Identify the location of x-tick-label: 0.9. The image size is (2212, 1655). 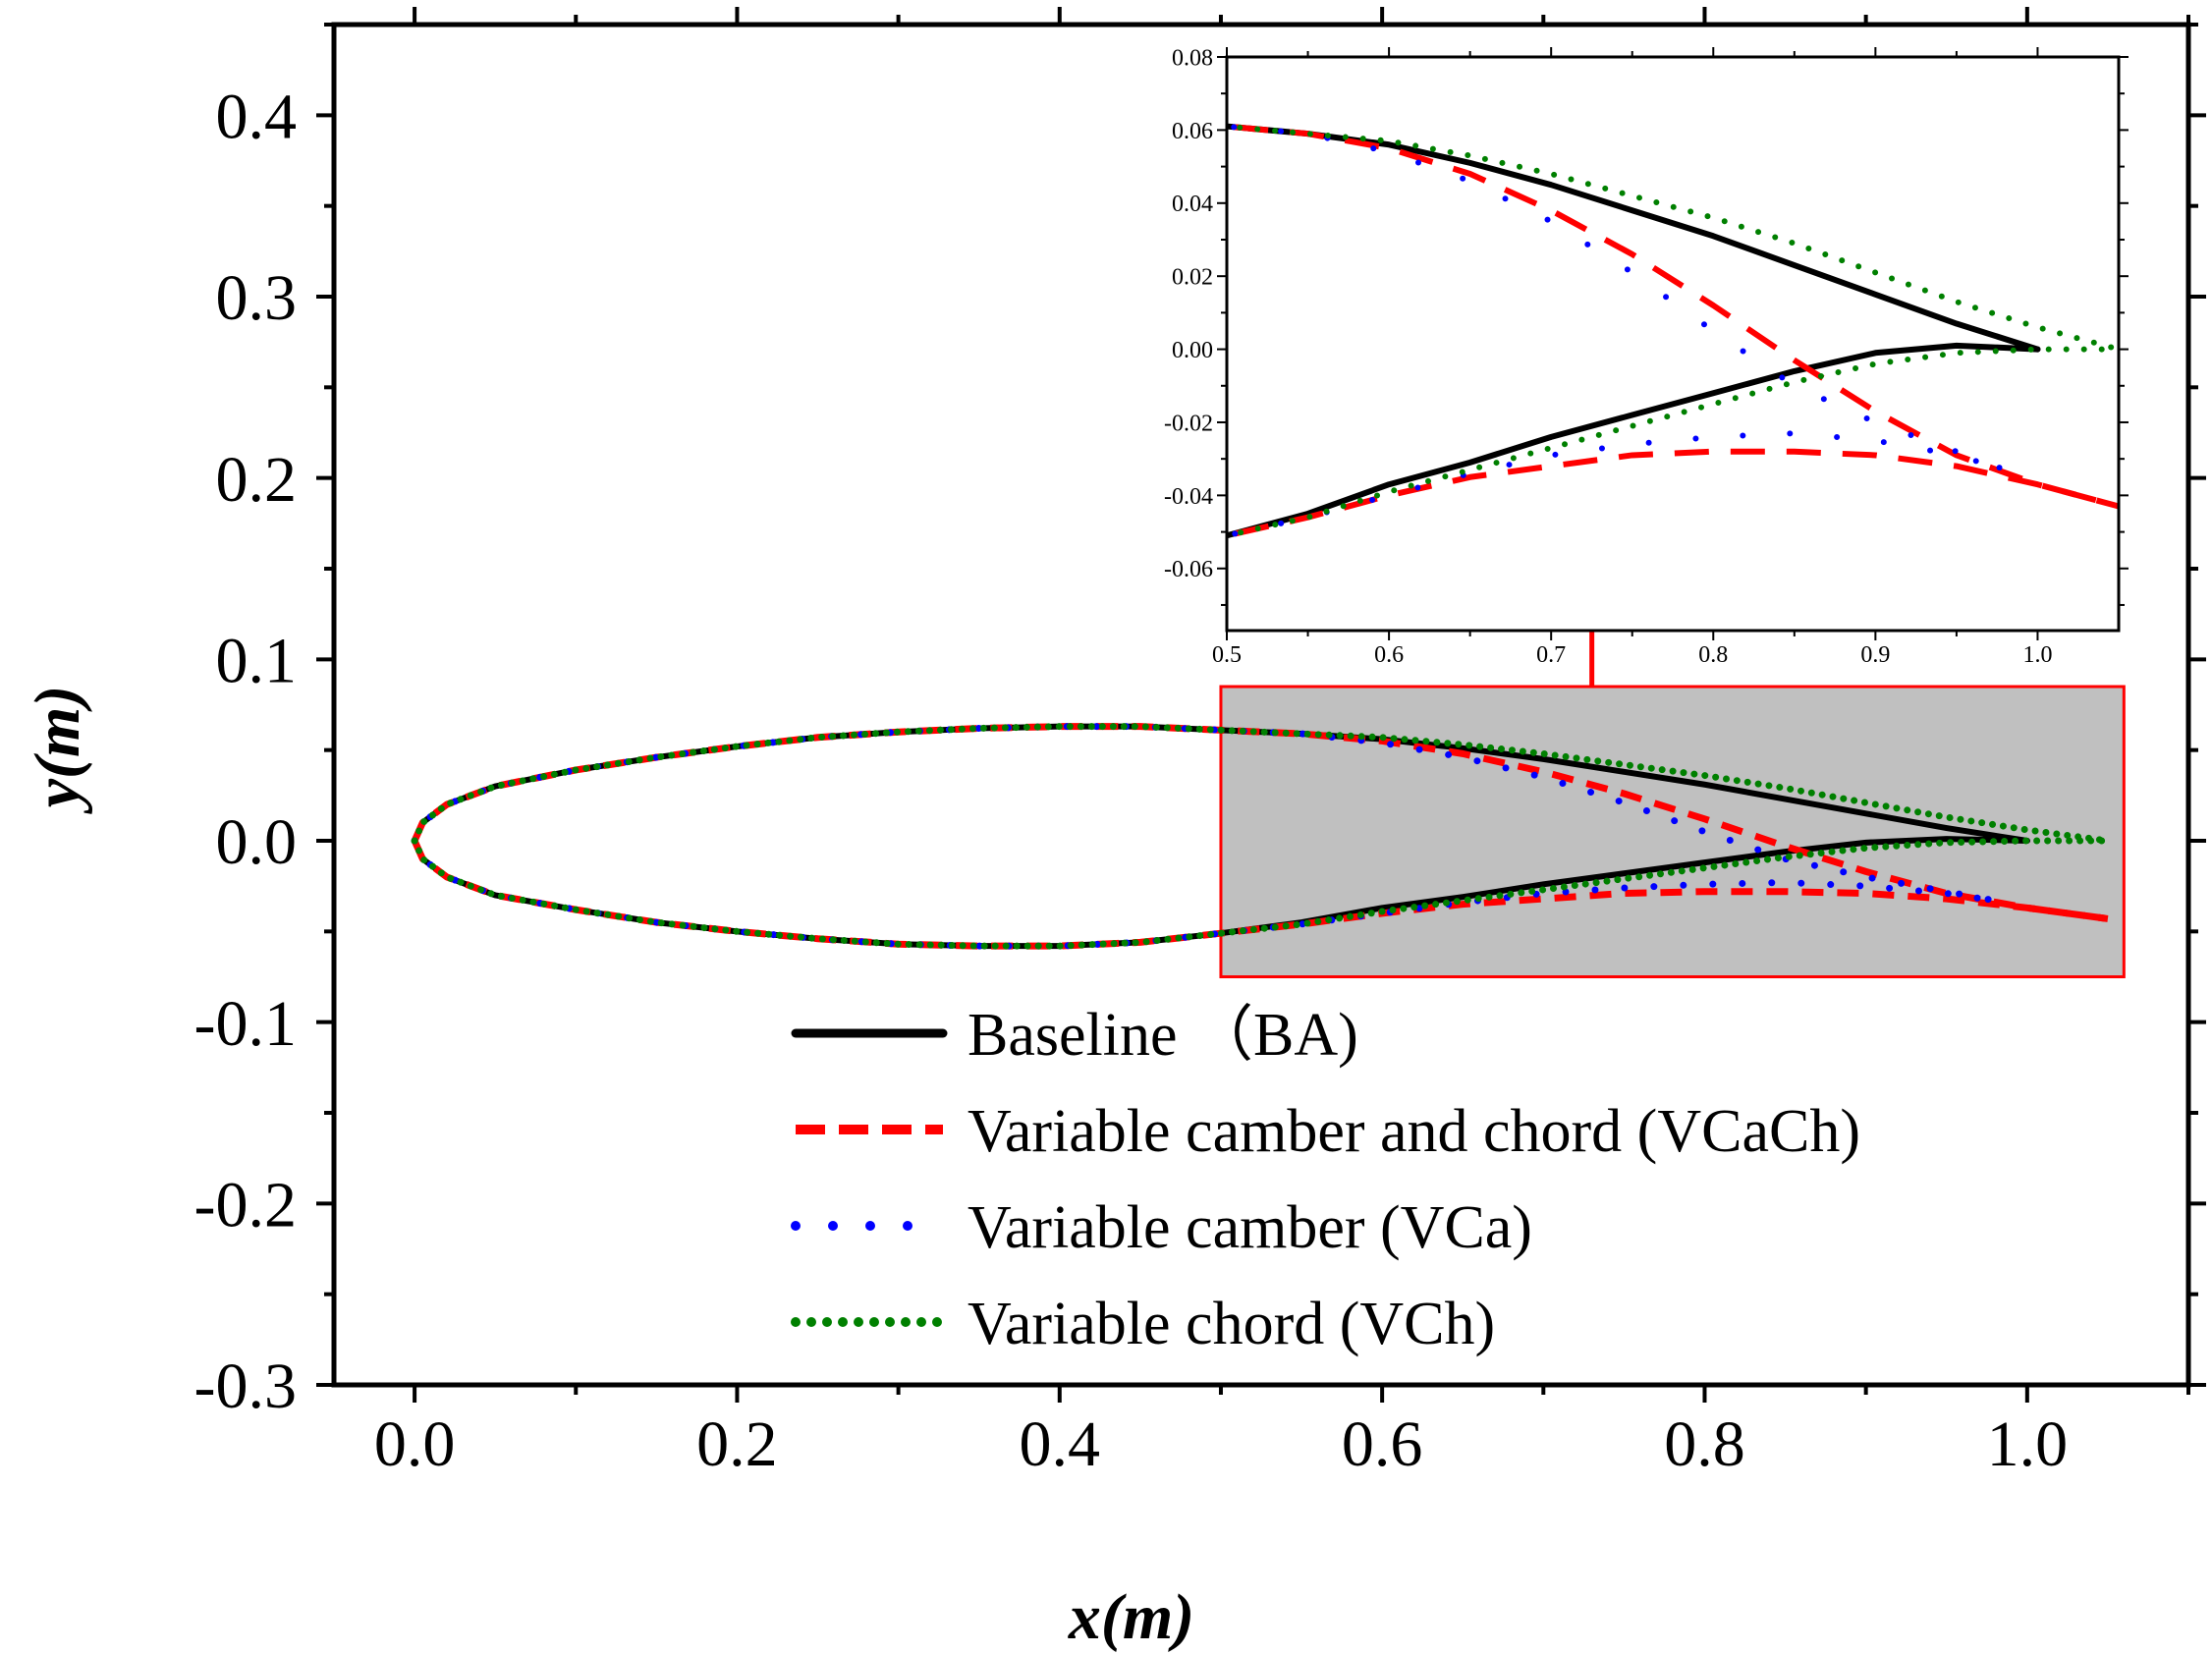
(1875, 655).